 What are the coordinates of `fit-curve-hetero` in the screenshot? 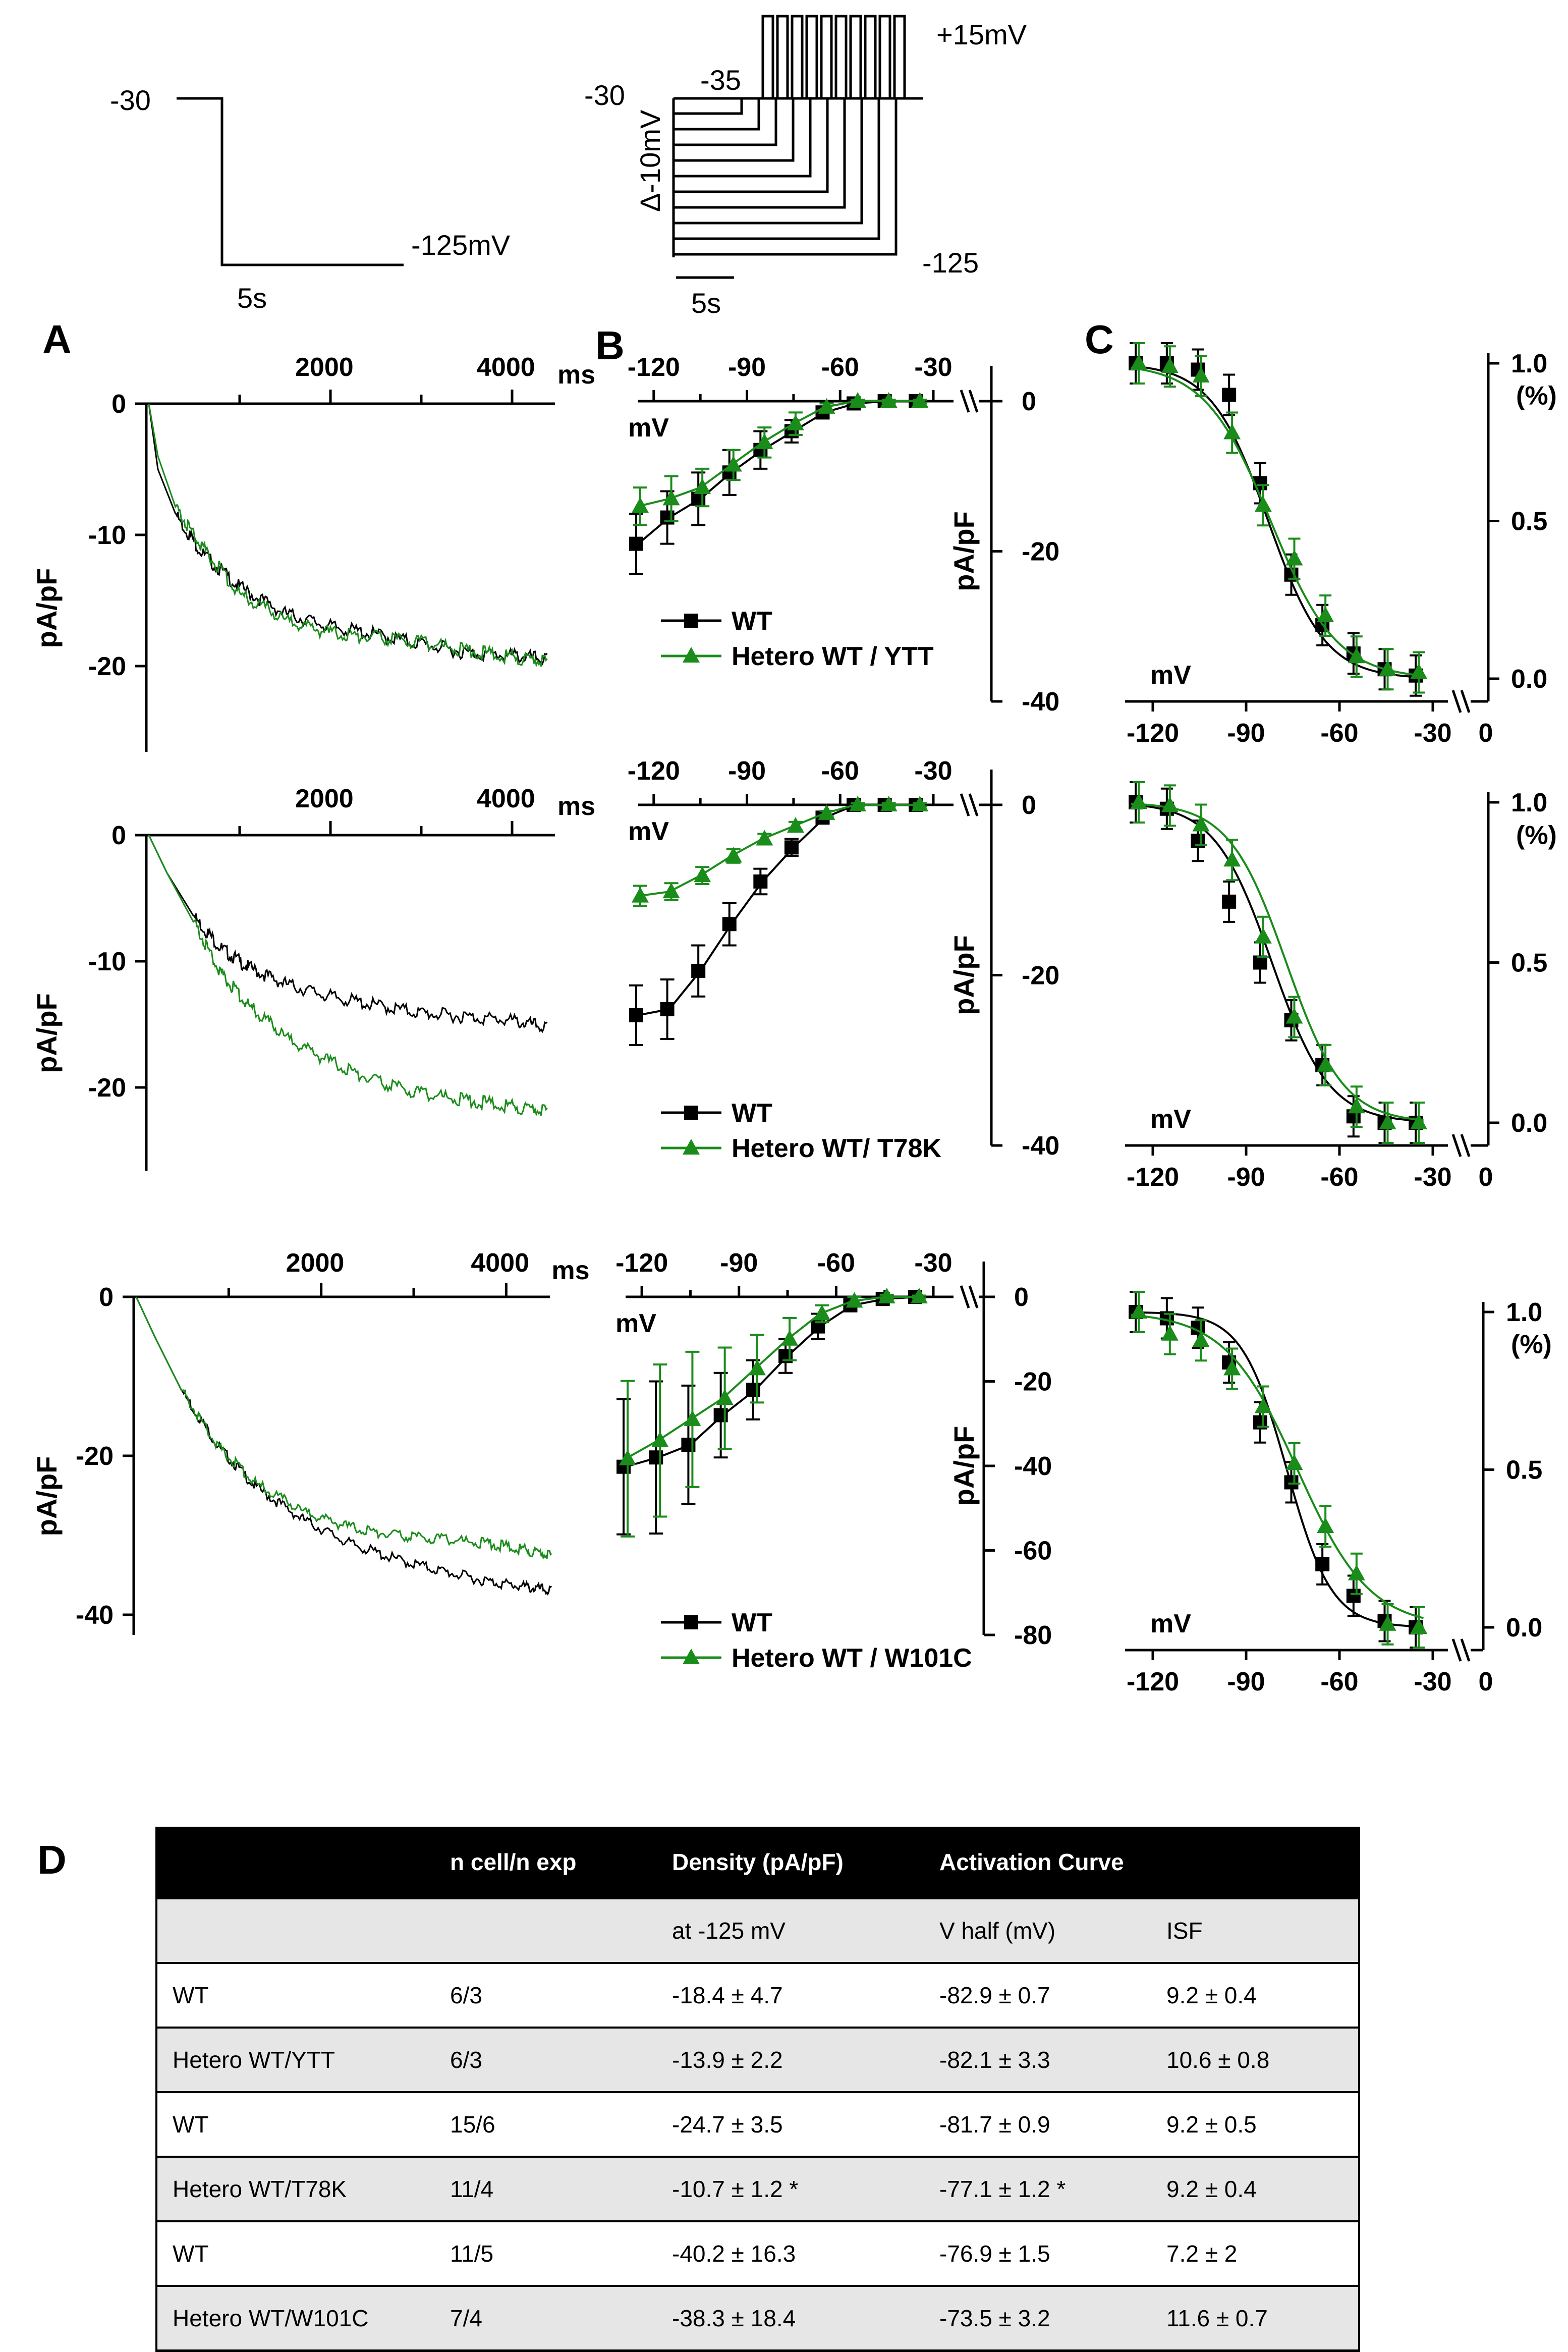 It's located at (1277, 521).